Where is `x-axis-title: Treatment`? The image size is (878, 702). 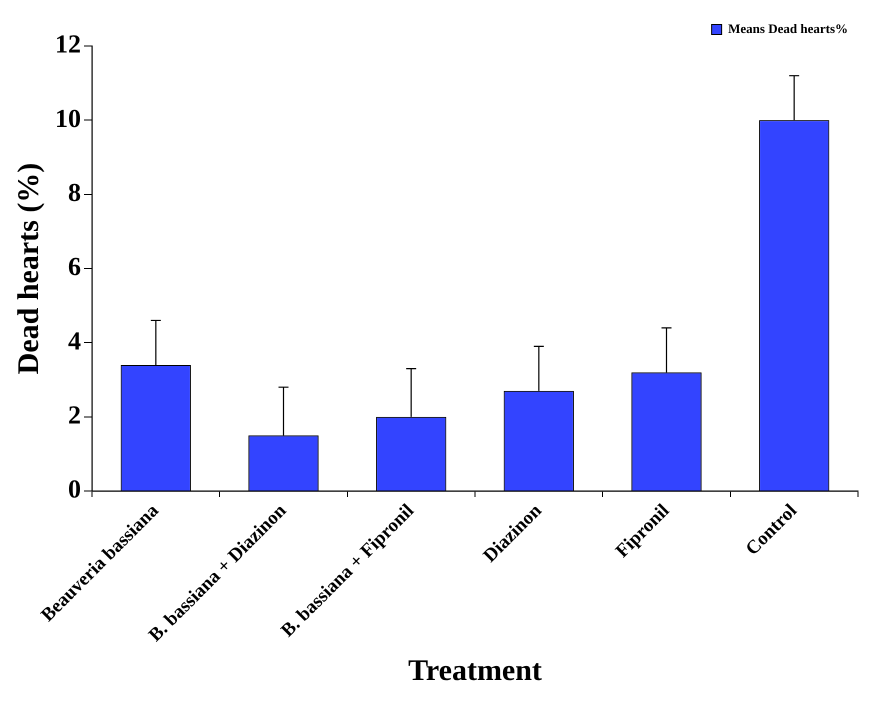
x-axis-title: Treatment is located at coordinates (475, 670).